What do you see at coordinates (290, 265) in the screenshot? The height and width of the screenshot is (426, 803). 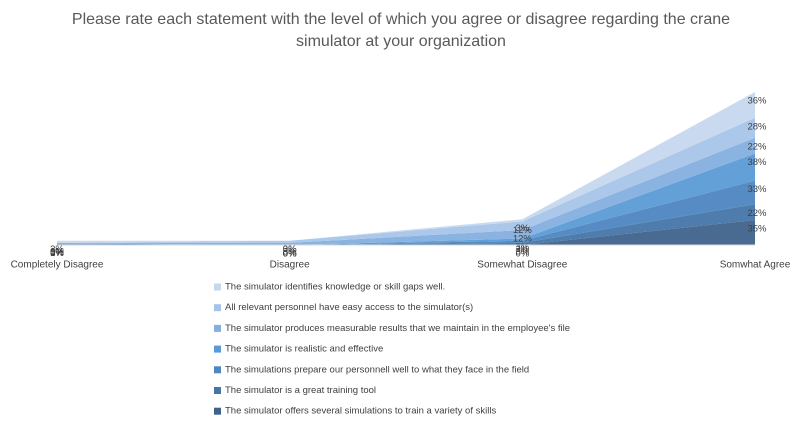 I see `x-tick-label: Disagree` at bounding box center [290, 265].